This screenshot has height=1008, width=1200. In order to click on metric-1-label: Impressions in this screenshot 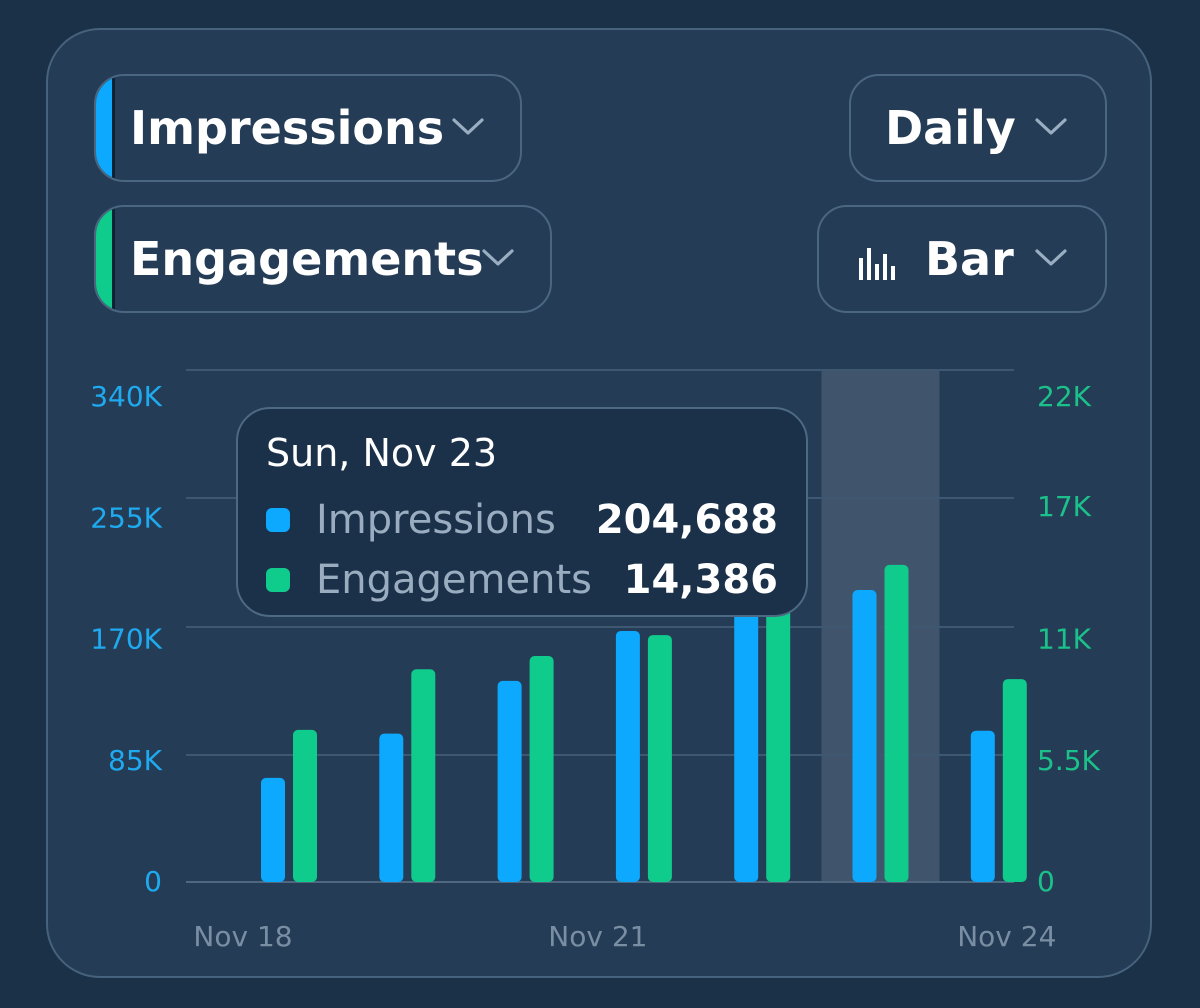, I will do `click(287, 128)`.